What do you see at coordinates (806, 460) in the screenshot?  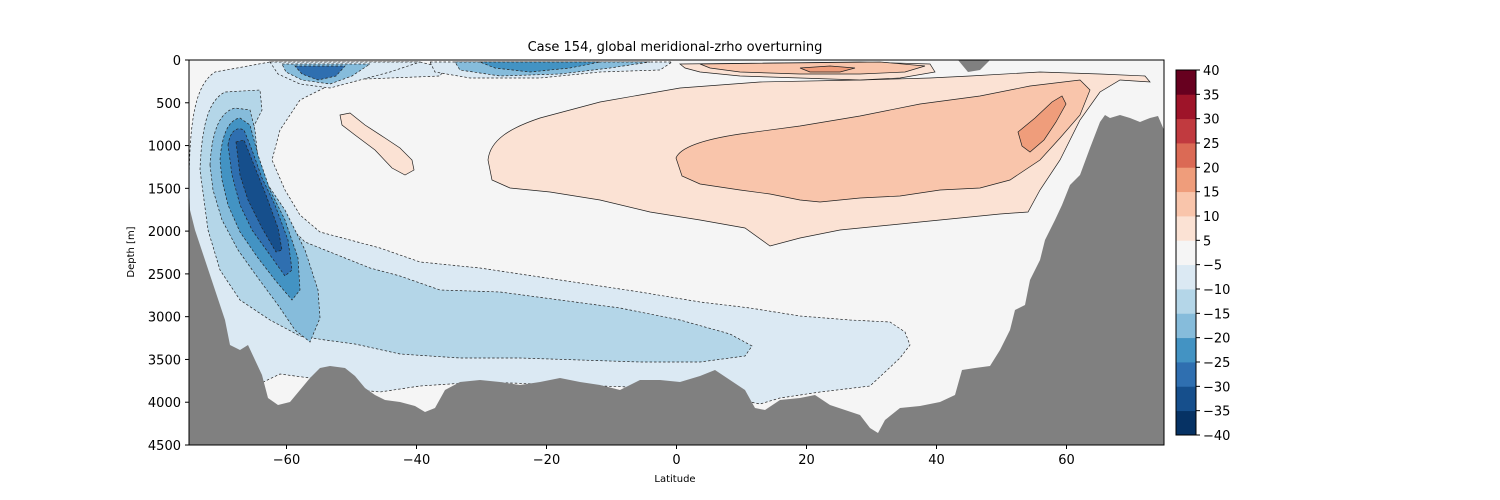 I see `x-tick-label: 20` at bounding box center [806, 460].